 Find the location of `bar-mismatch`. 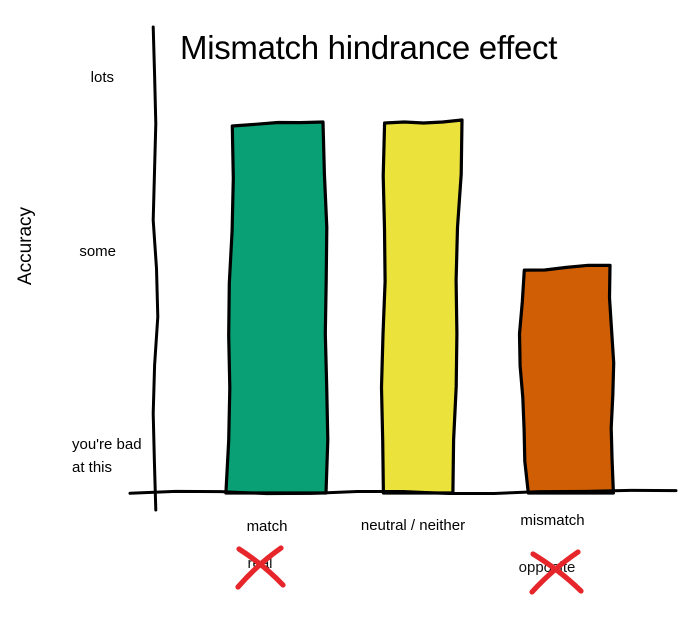

bar-mismatch is located at coordinates (566, 379).